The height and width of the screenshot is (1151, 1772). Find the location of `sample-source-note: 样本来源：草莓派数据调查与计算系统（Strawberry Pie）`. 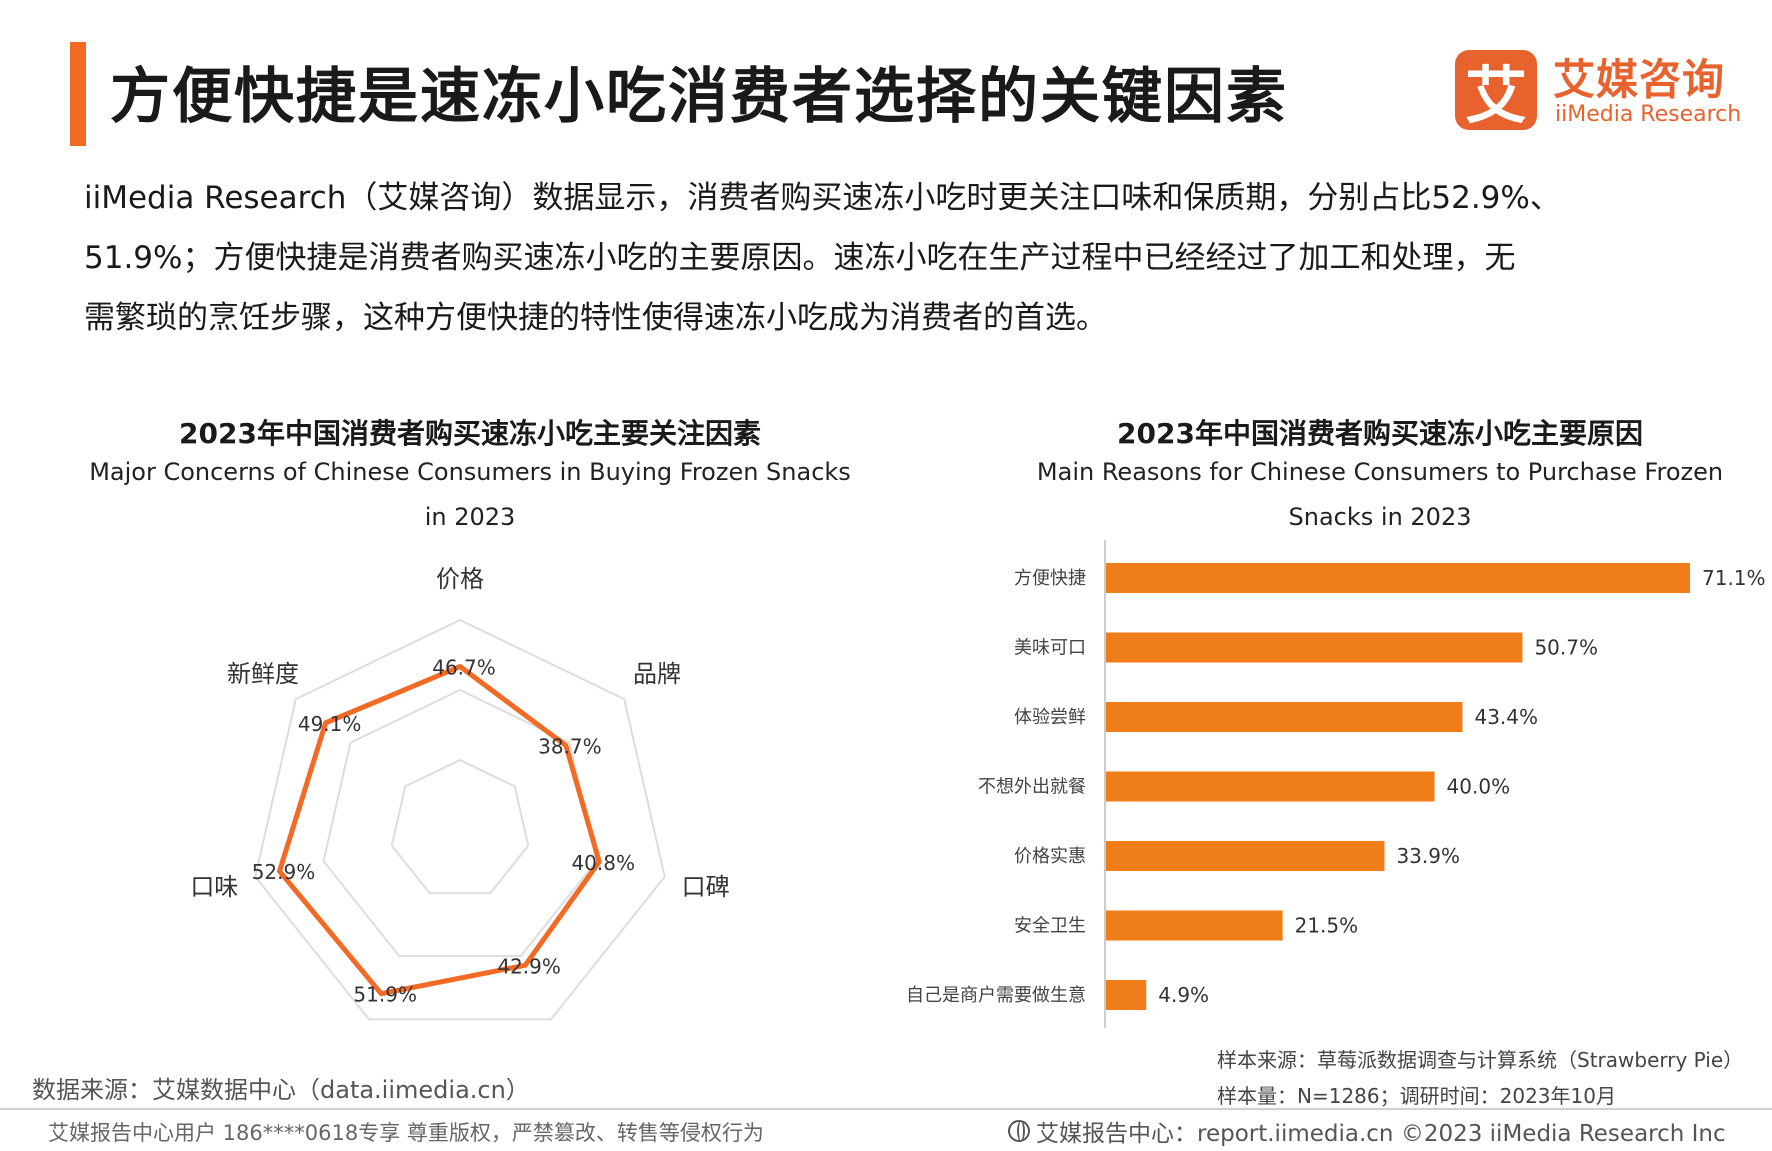

sample-source-note: 样本来源：草莓派数据调查与计算系统（Strawberry Pie） is located at coordinates (1480, 1060).